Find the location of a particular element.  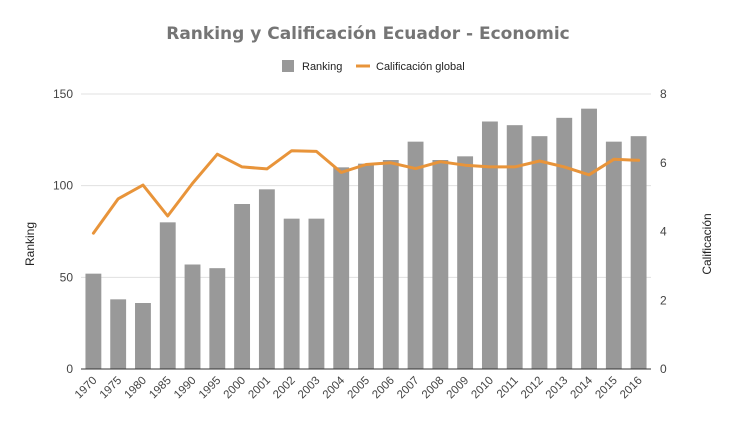

x-tick-label: 2007 is located at coordinates (408, 388).